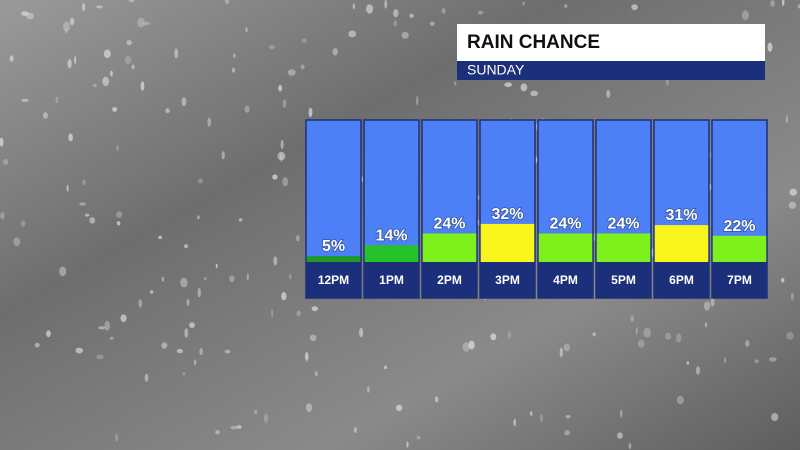 This screenshot has width=800, height=450. What do you see at coordinates (507, 280) in the screenshot?
I see `x-tick-label: 3PM` at bounding box center [507, 280].